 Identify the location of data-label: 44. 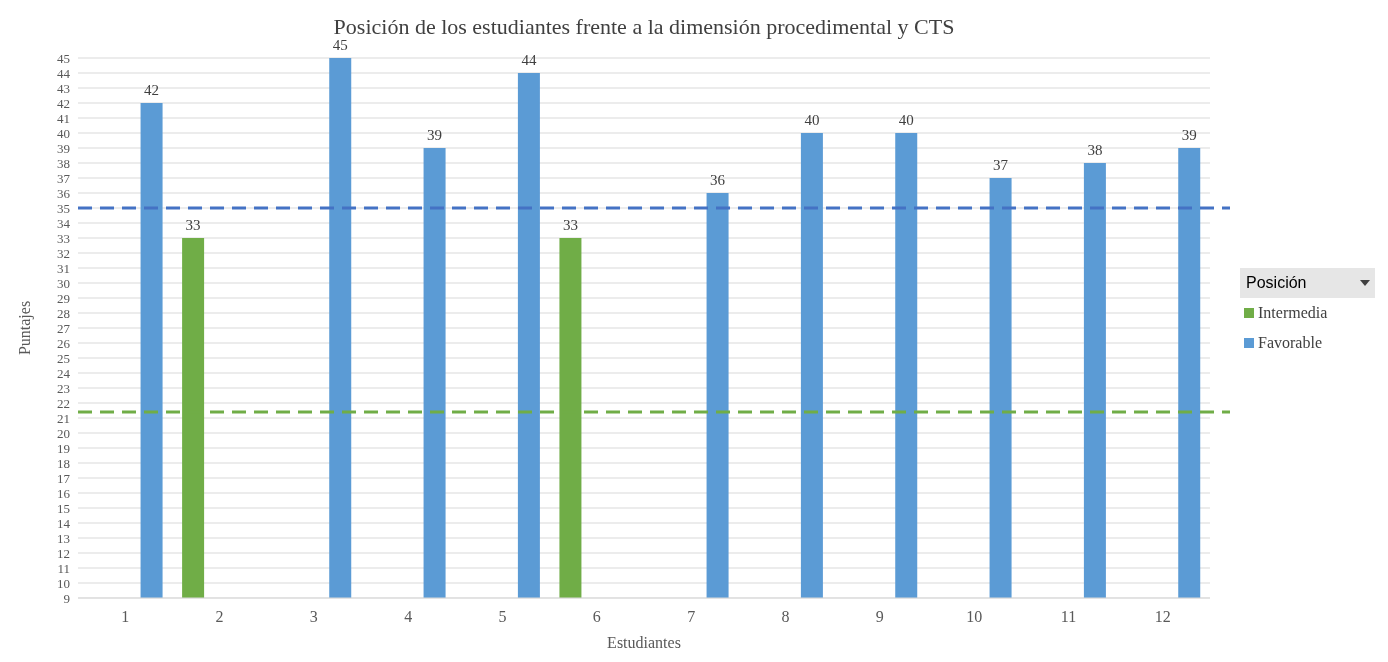
(529, 60).